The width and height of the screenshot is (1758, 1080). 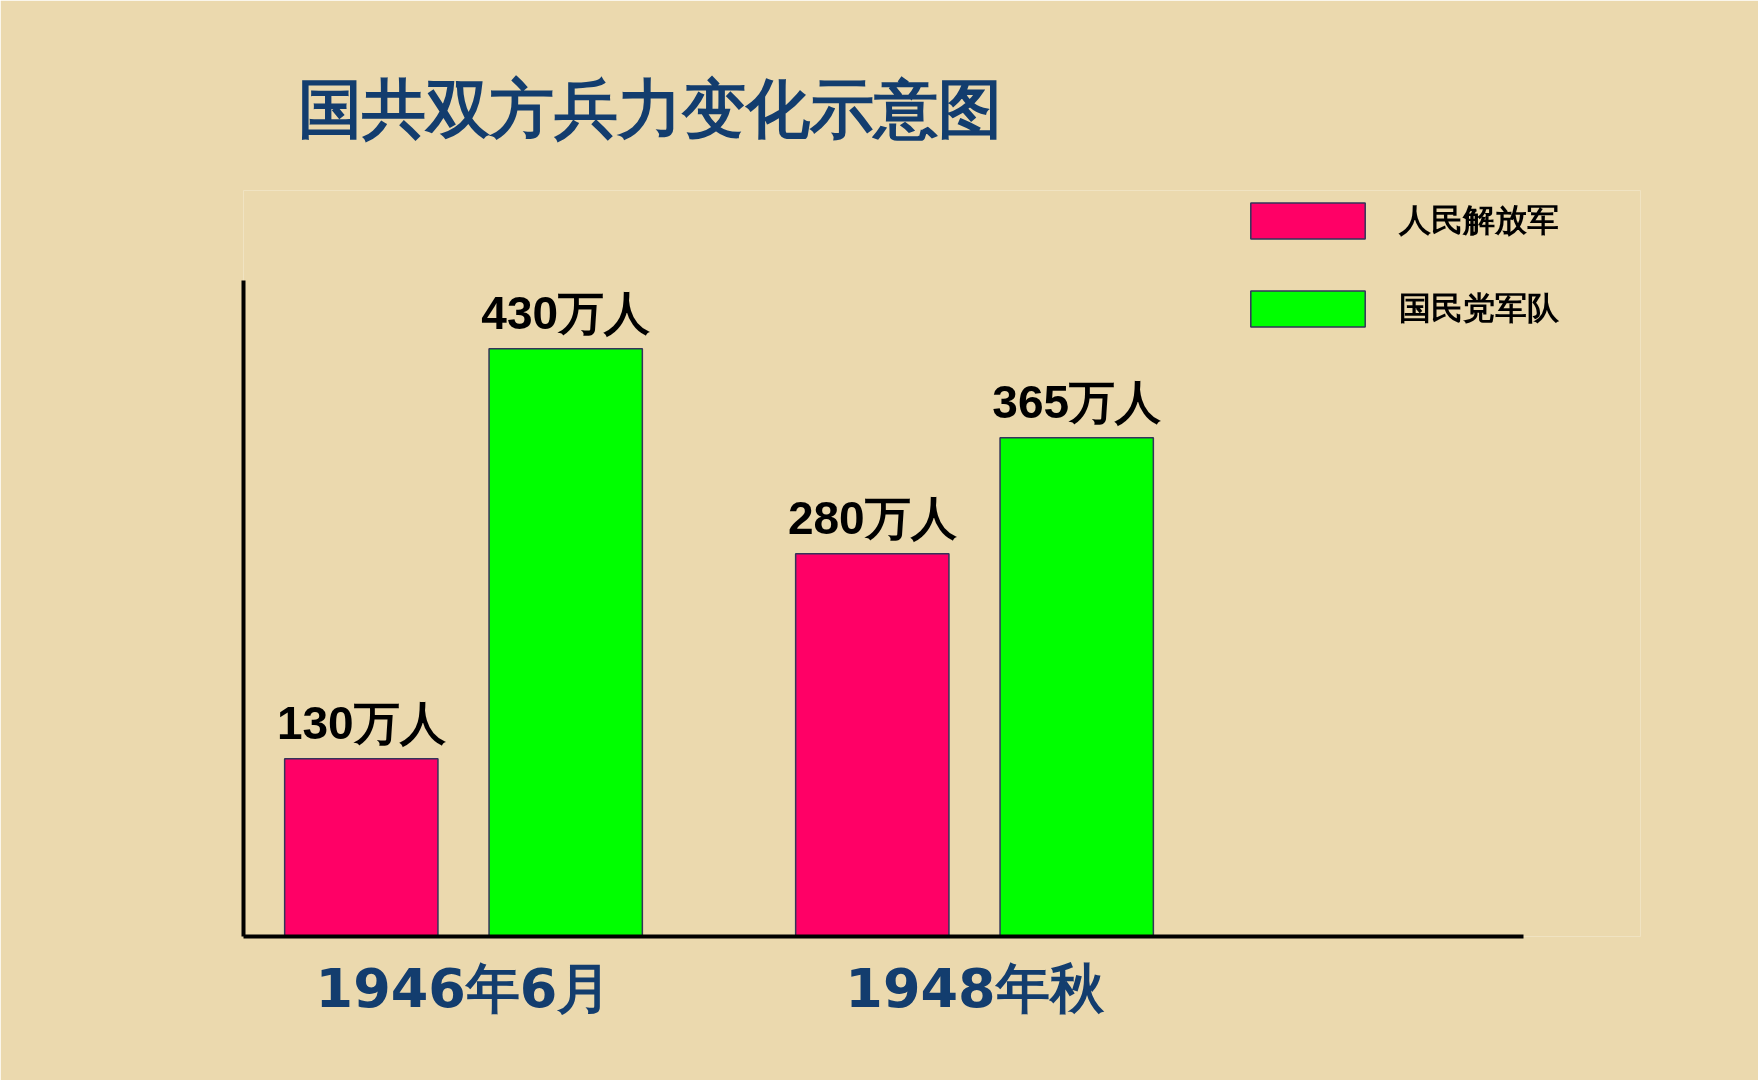 What do you see at coordinates (649, 108) in the screenshot?
I see `chart-title: 国共双方兵力变化示意图` at bounding box center [649, 108].